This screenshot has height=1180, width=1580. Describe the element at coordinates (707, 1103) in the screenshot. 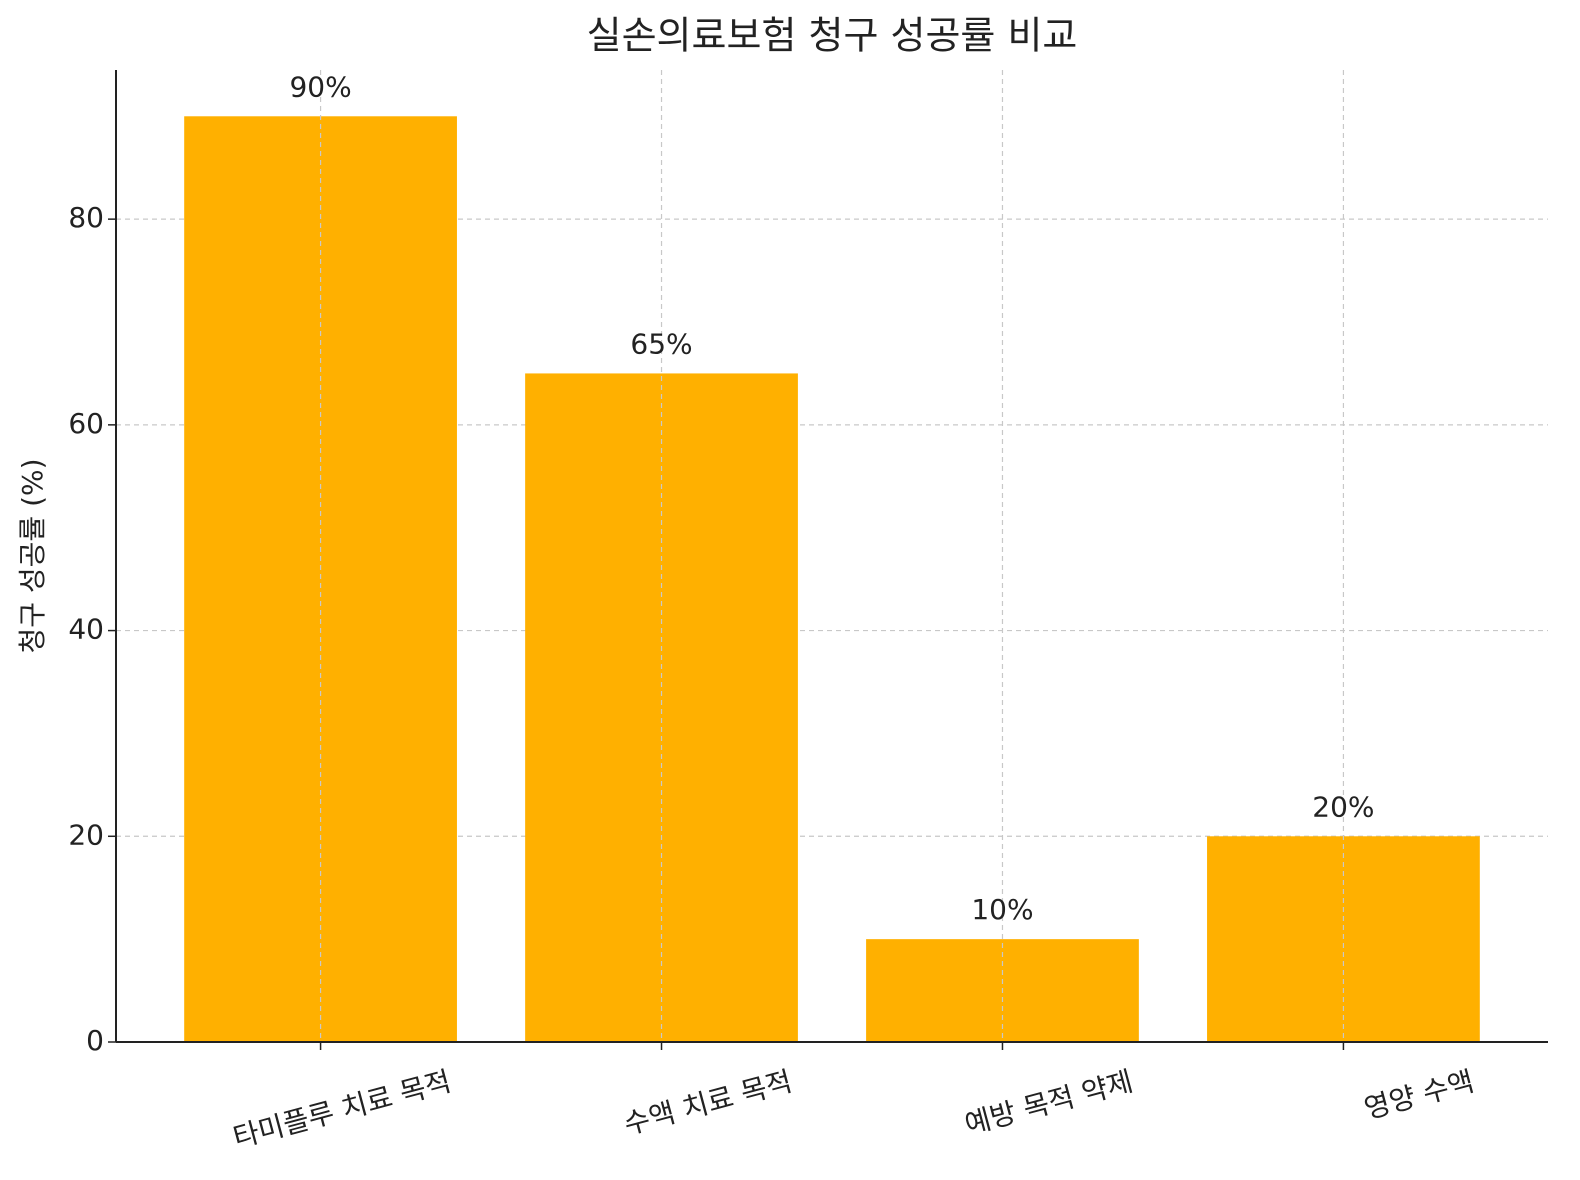

I see `x-tick-label: 수액 치료 목적` at that location.